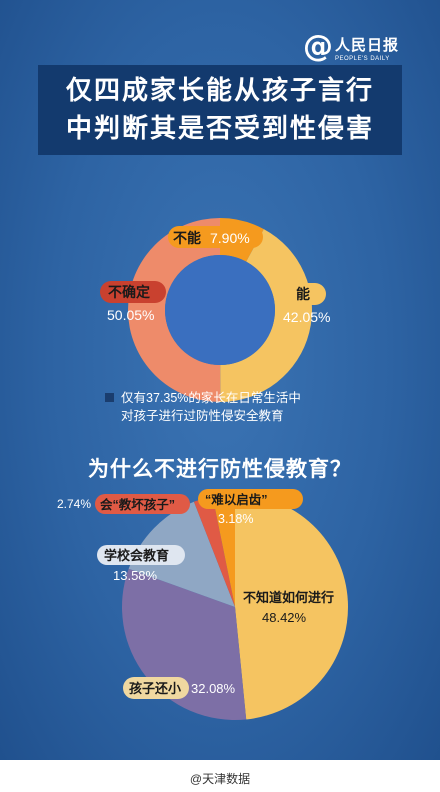 The height and width of the screenshot is (792, 440). I want to click on title-box: 仅四成家长能从孩子言行 中判断其是否受到性侵害, so click(220, 110).